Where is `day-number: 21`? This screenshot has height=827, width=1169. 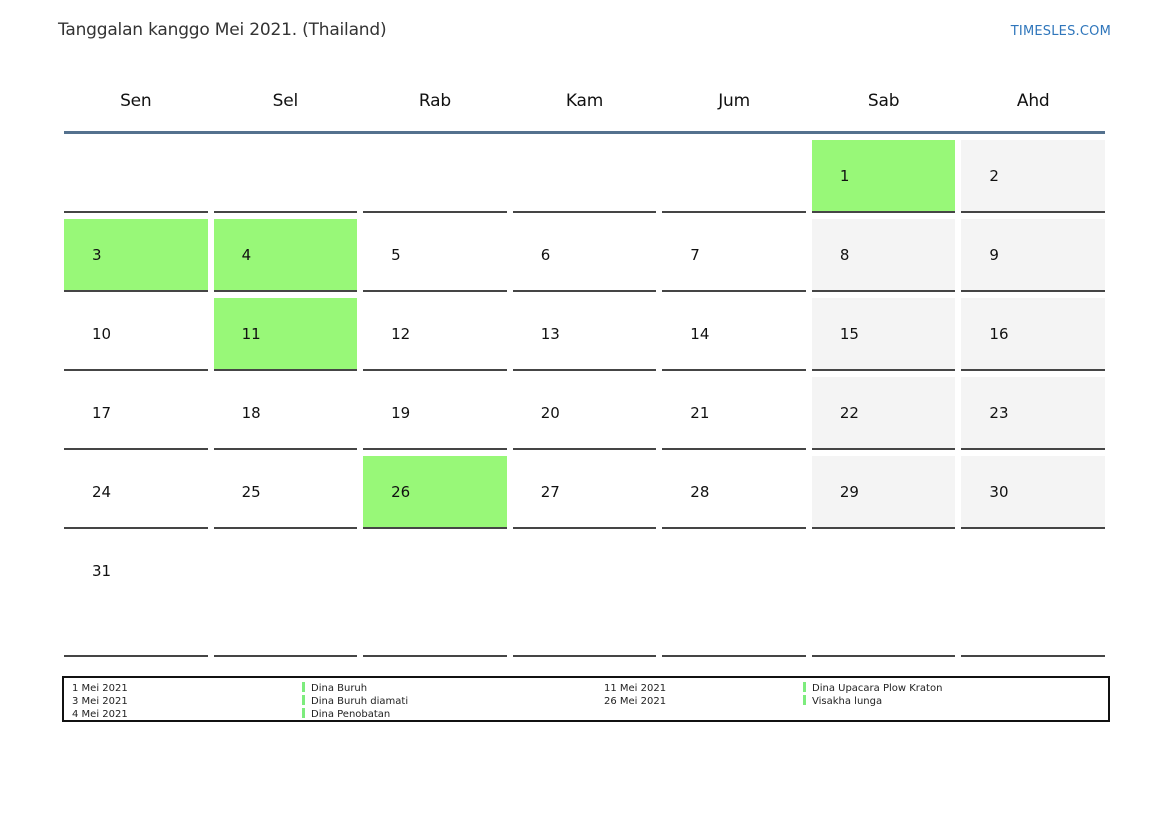 day-number: 21 is located at coordinates (700, 412).